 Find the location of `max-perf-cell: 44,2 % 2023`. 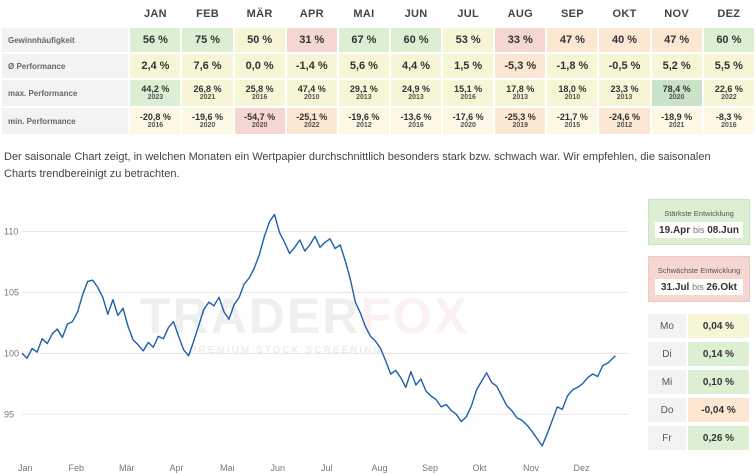

max-perf-cell: 44,2 % 2023 is located at coordinates (155, 93).